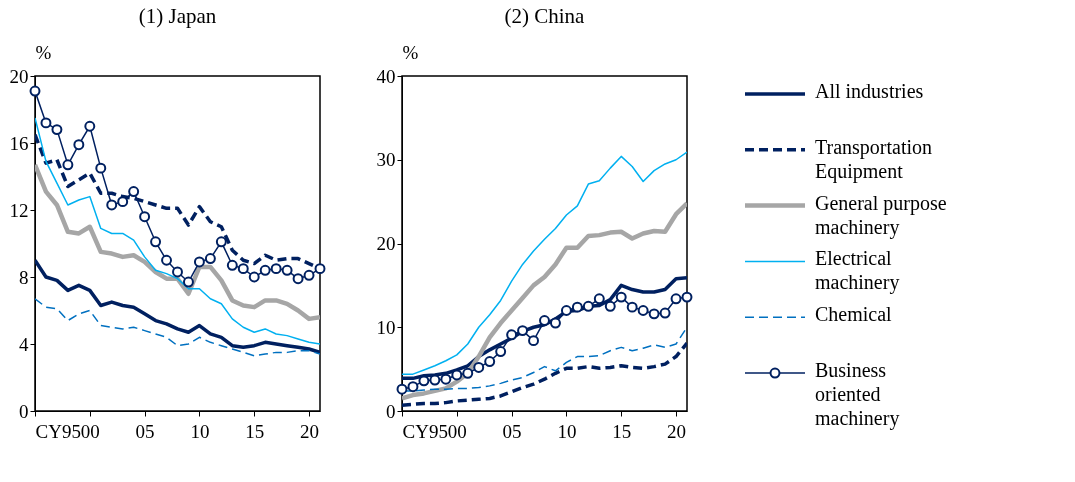 The width and height of the screenshot is (1075, 482). What do you see at coordinates (386, 327) in the screenshot?
I see `y-tick-label: 10` at bounding box center [386, 327].